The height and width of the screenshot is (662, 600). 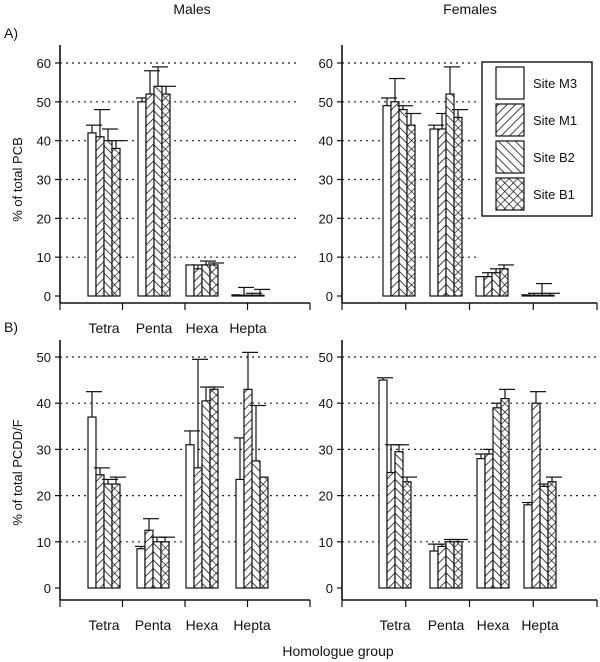 What do you see at coordinates (338, 651) in the screenshot?
I see `x-axis-title: Homologue group` at bounding box center [338, 651].